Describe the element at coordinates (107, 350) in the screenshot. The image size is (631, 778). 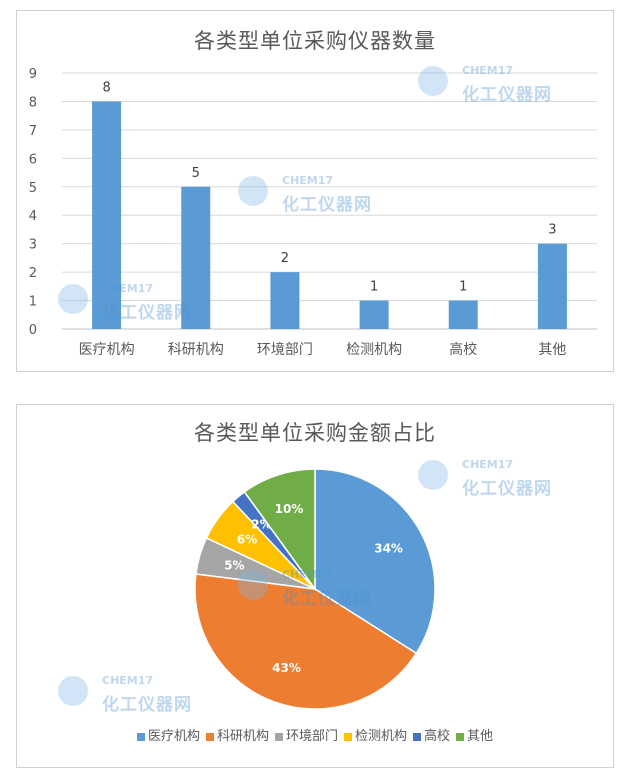
I see `x-tick-label: 医疗机构` at that location.